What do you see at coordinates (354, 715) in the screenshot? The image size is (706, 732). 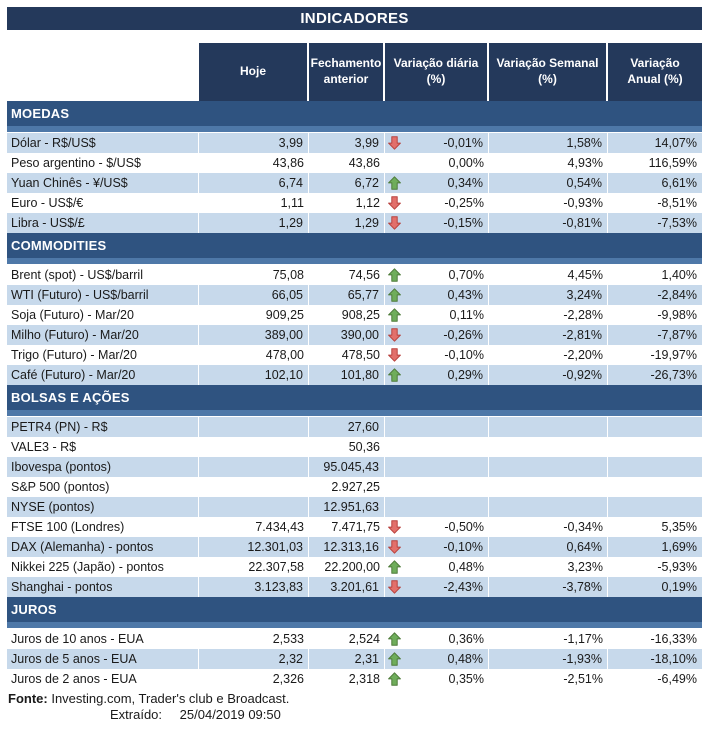 I see `extraction-timestamp: Extraído: 25/04/2019 09:50` at bounding box center [354, 715].